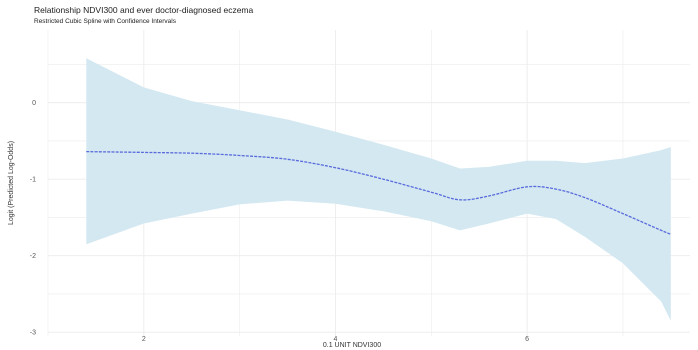  What do you see at coordinates (33, 180) in the screenshot?
I see `y-tick-label: -1` at bounding box center [33, 180].